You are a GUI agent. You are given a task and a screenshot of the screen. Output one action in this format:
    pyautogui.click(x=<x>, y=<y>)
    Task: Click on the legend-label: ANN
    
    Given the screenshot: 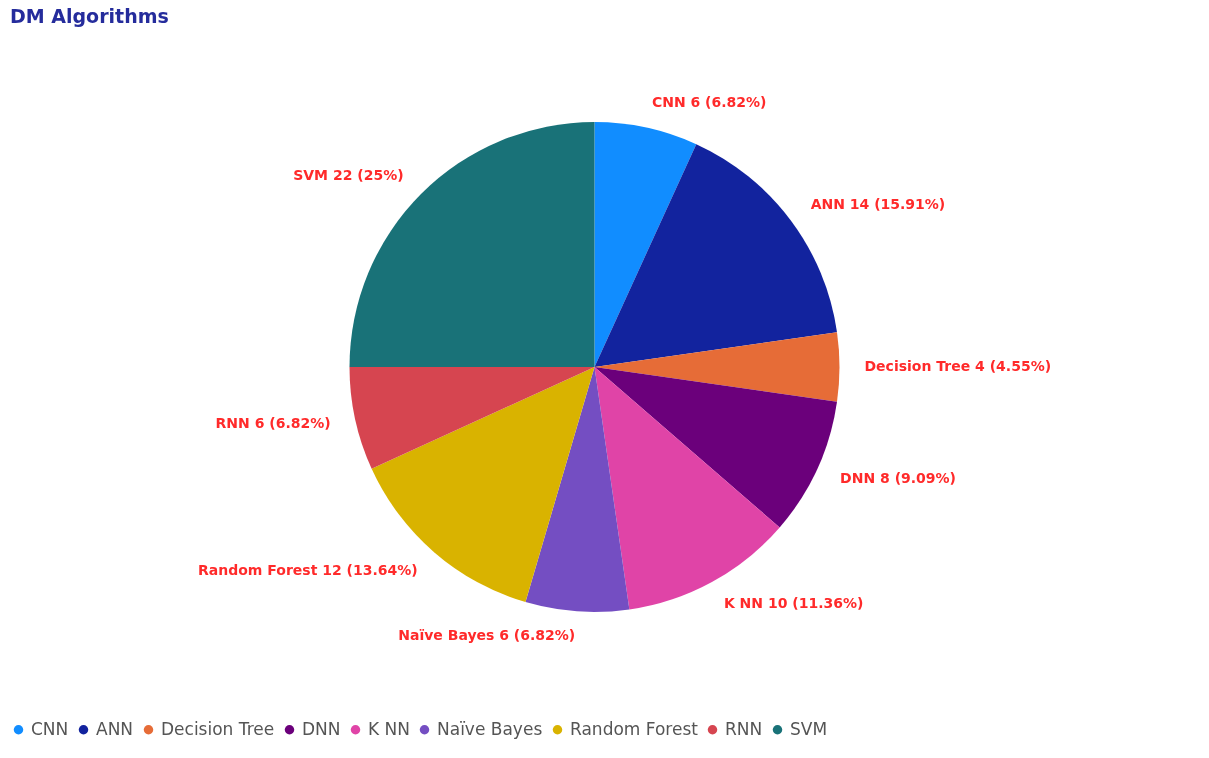 What is the action you would take?
    pyautogui.click(x=115, y=728)
    